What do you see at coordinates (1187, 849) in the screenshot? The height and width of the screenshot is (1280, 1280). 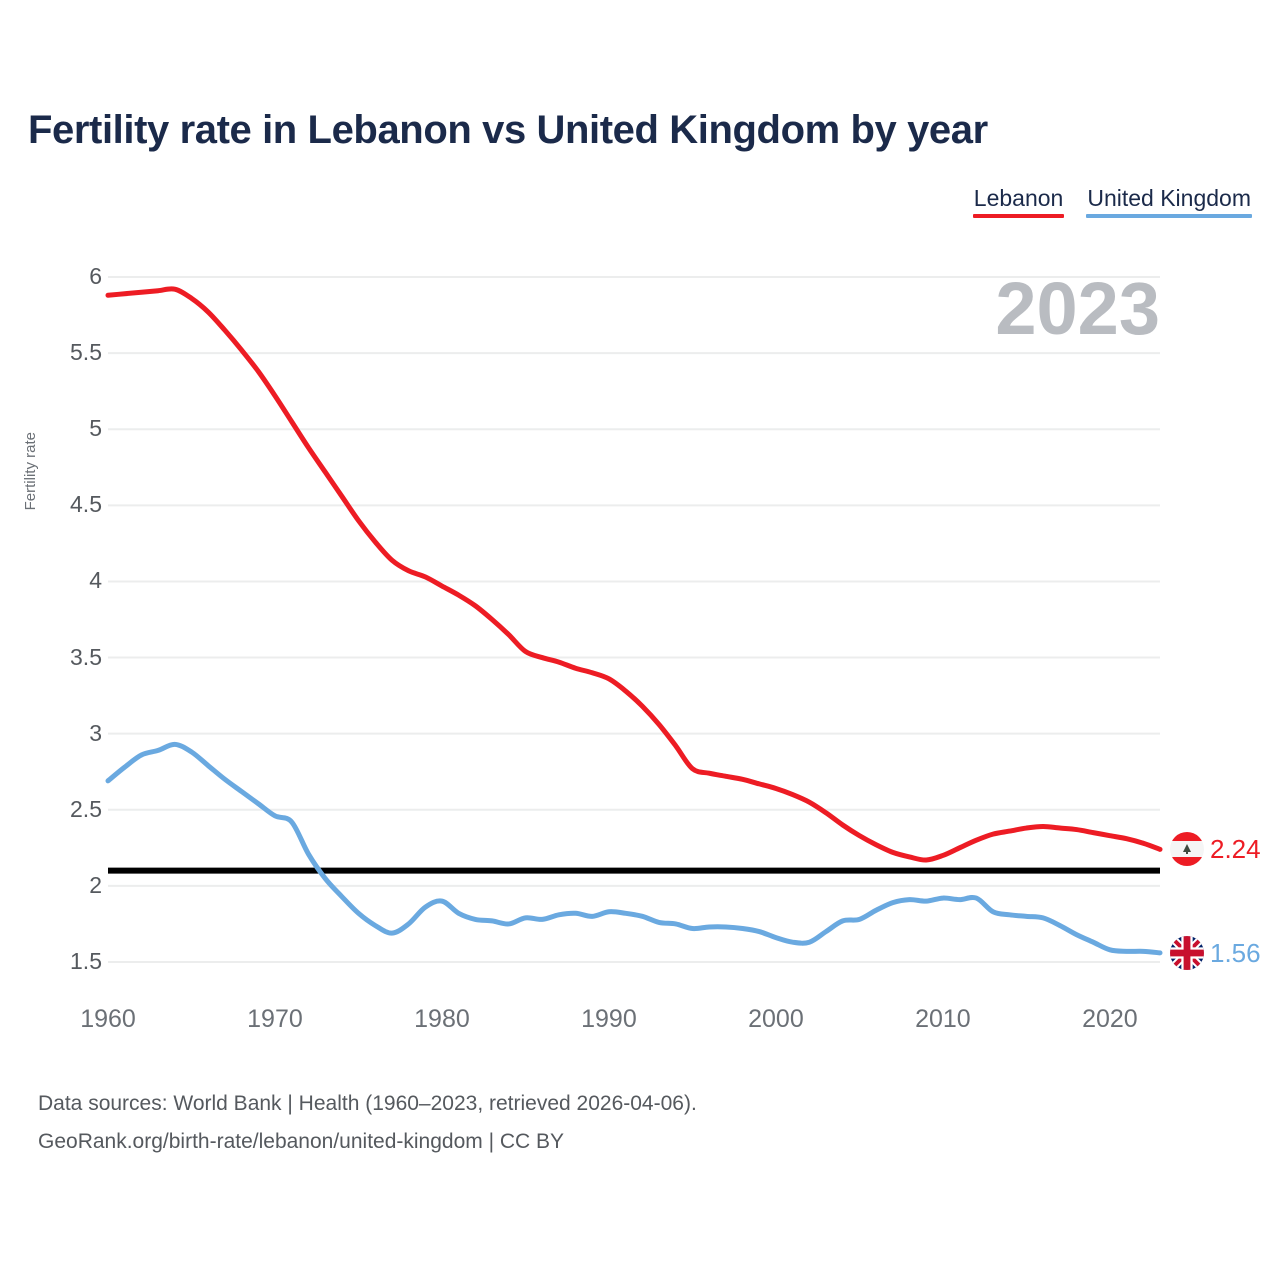 I see `lebanon-flag-icon` at bounding box center [1187, 849].